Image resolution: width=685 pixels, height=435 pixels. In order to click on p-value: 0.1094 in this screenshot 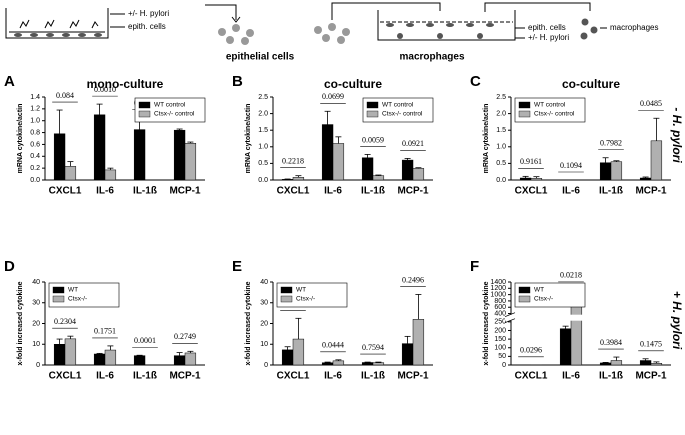, I will do `click(571, 165)`.